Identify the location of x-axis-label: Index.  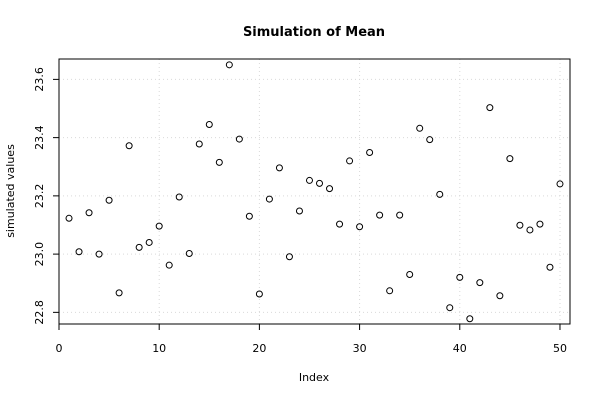
(314, 377).